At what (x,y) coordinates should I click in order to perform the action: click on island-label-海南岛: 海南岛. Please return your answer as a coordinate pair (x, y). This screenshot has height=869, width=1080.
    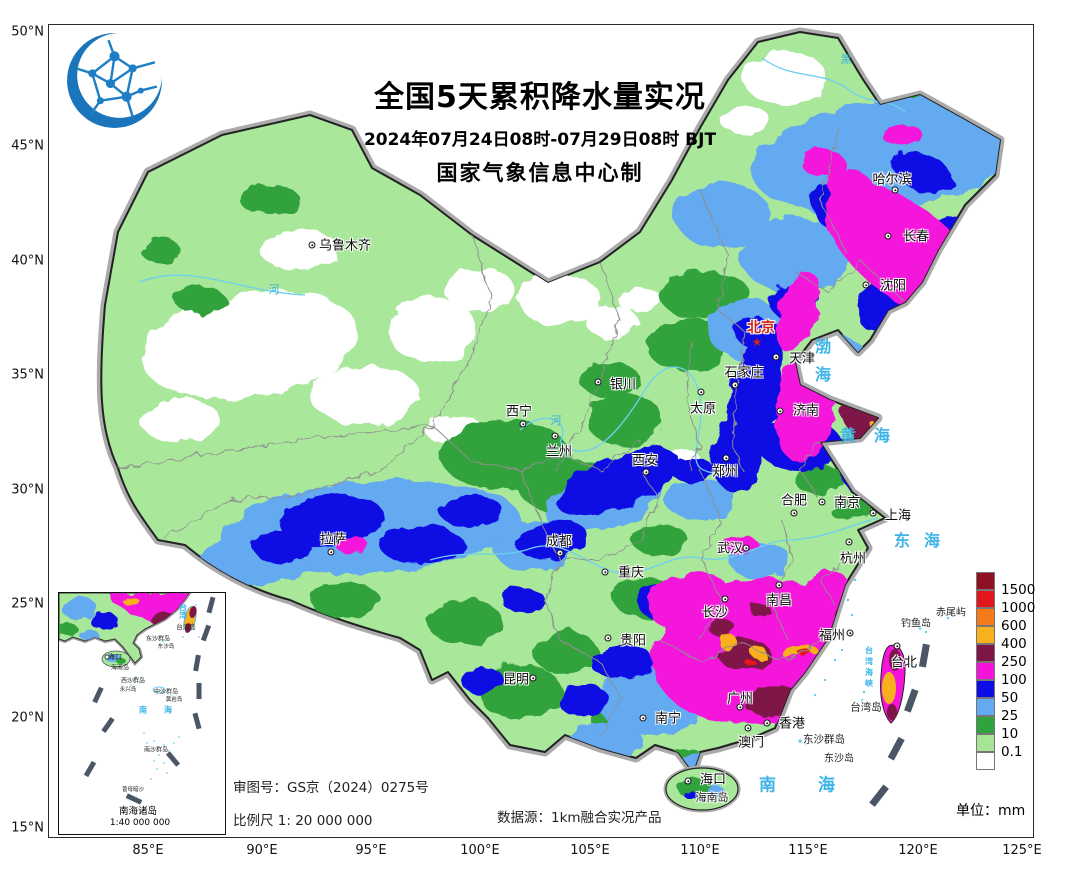
    Looking at the image, I should click on (712, 797).